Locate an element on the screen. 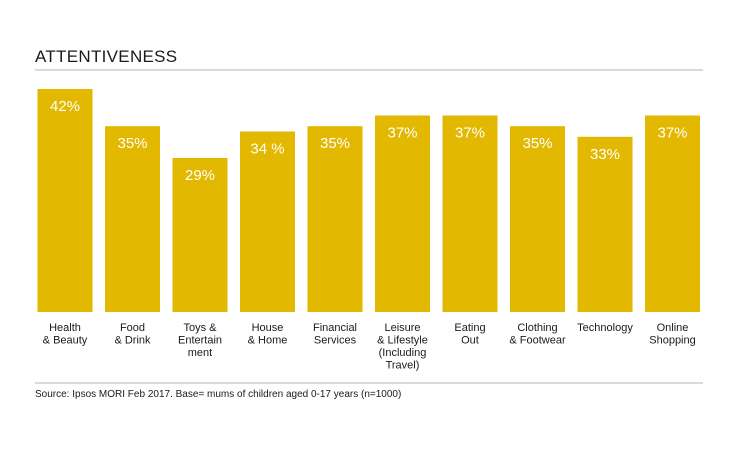 The image size is (750, 460). category-label-line: & Lifestyle is located at coordinates (402, 341).